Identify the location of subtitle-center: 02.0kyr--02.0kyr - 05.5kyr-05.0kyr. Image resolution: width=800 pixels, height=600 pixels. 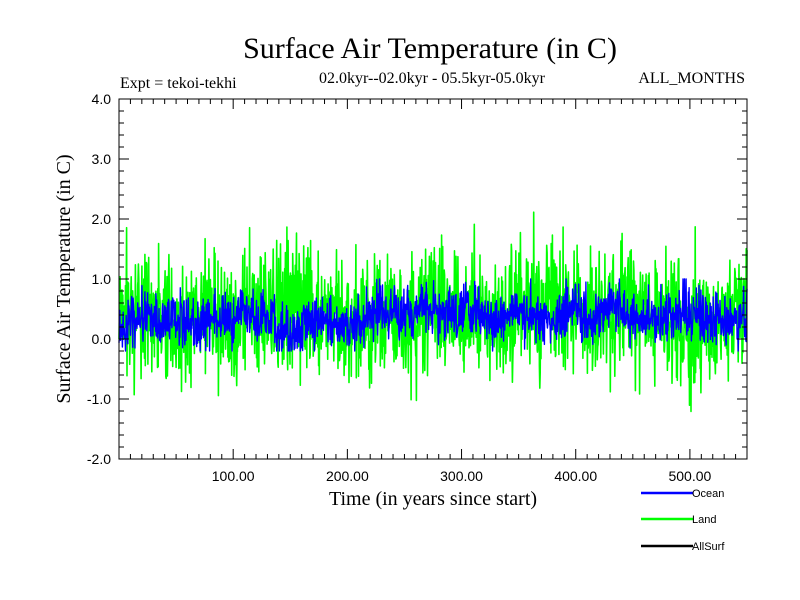
(432, 78).